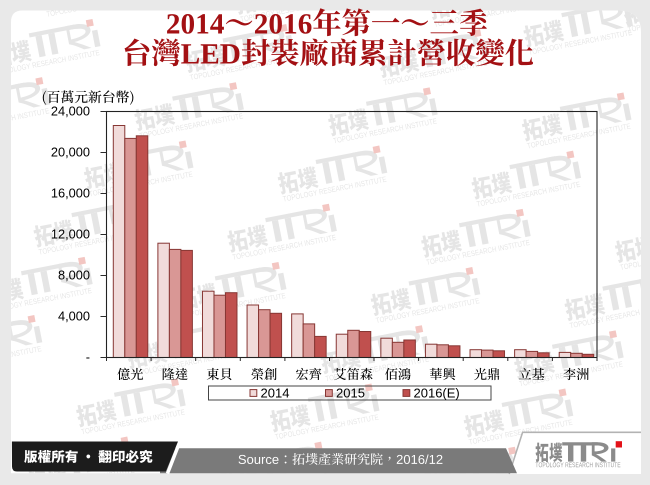  What do you see at coordinates (70, 234) in the screenshot?
I see `svg-text: 12,000` at bounding box center [70, 234].